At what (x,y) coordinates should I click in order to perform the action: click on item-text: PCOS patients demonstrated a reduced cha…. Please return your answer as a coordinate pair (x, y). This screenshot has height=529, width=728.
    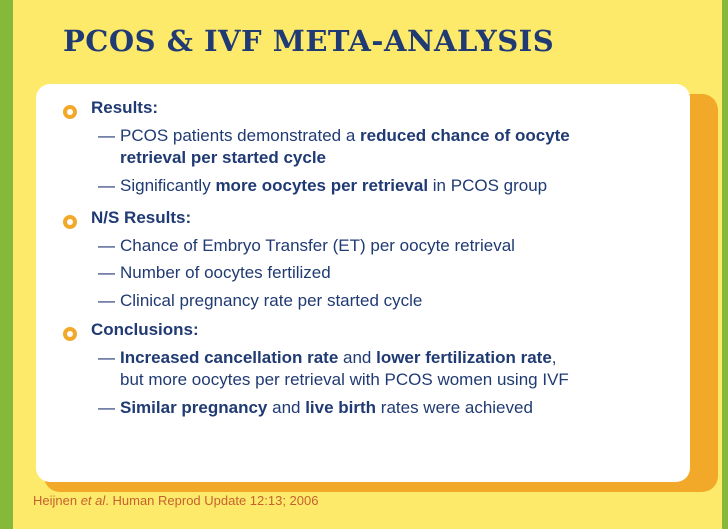
    Looking at the image, I should click on (345, 135).